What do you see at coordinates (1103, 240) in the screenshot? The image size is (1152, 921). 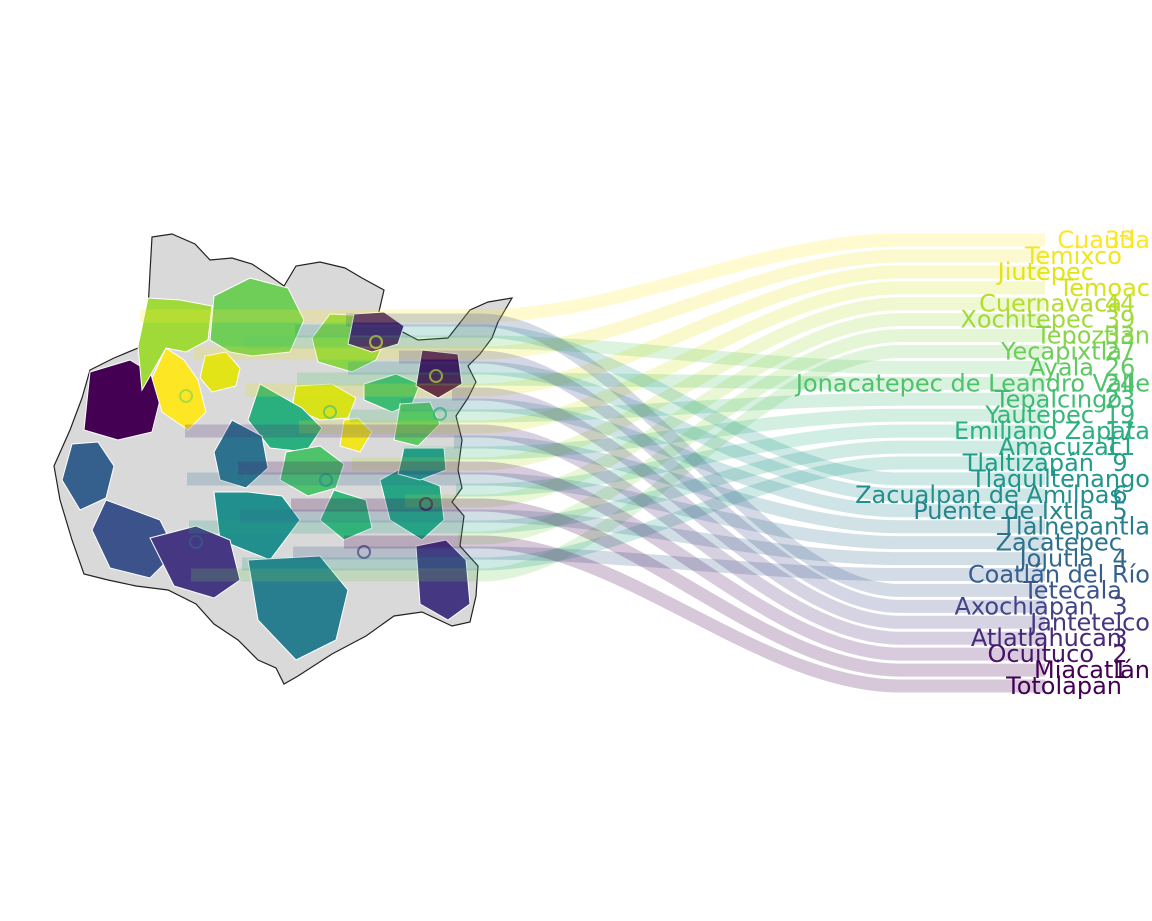 I see `municipality-label-cuautla: Cuautla` at bounding box center [1103, 240].